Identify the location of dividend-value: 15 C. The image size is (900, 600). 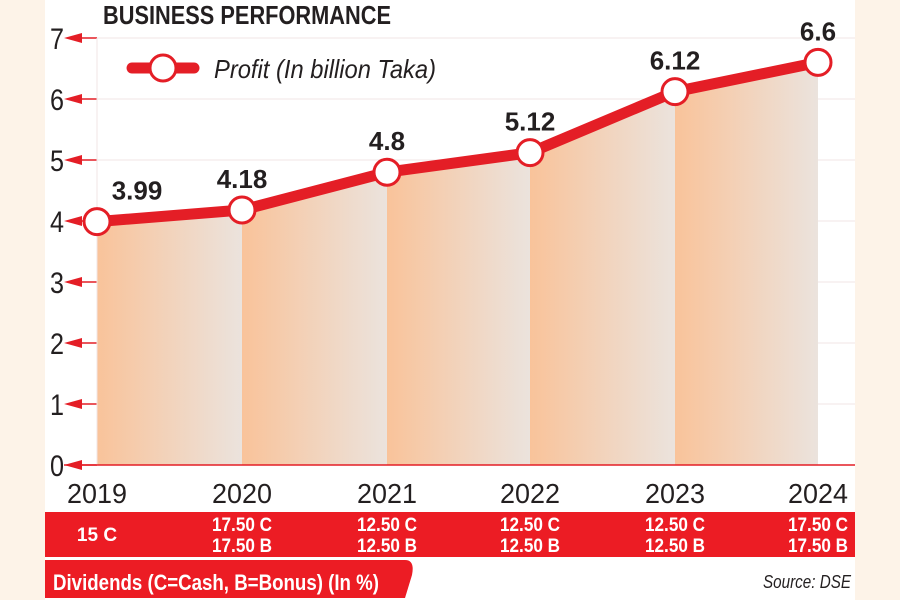
(97, 535).